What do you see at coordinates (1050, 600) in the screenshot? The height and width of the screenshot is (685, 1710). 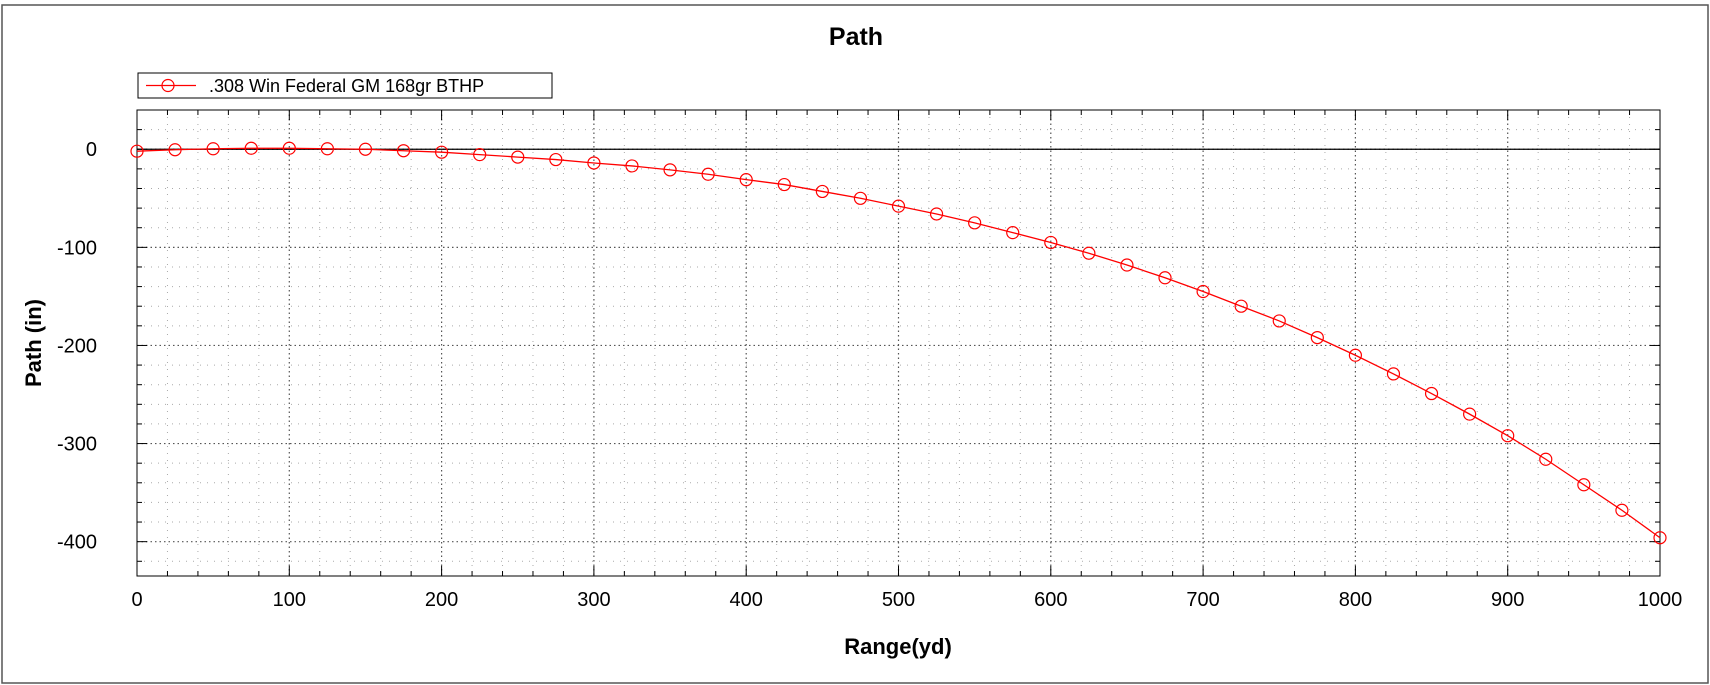 I see `x-tick-label: 600` at bounding box center [1050, 600].